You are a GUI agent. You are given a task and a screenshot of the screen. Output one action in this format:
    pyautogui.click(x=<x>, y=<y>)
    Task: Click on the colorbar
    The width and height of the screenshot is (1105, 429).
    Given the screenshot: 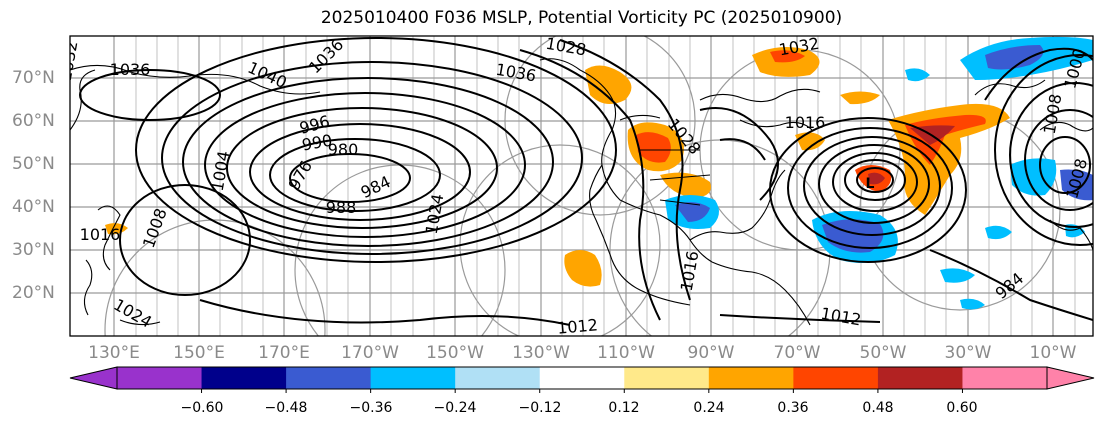 What is the action you would take?
    pyautogui.click(x=582, y=379)
    